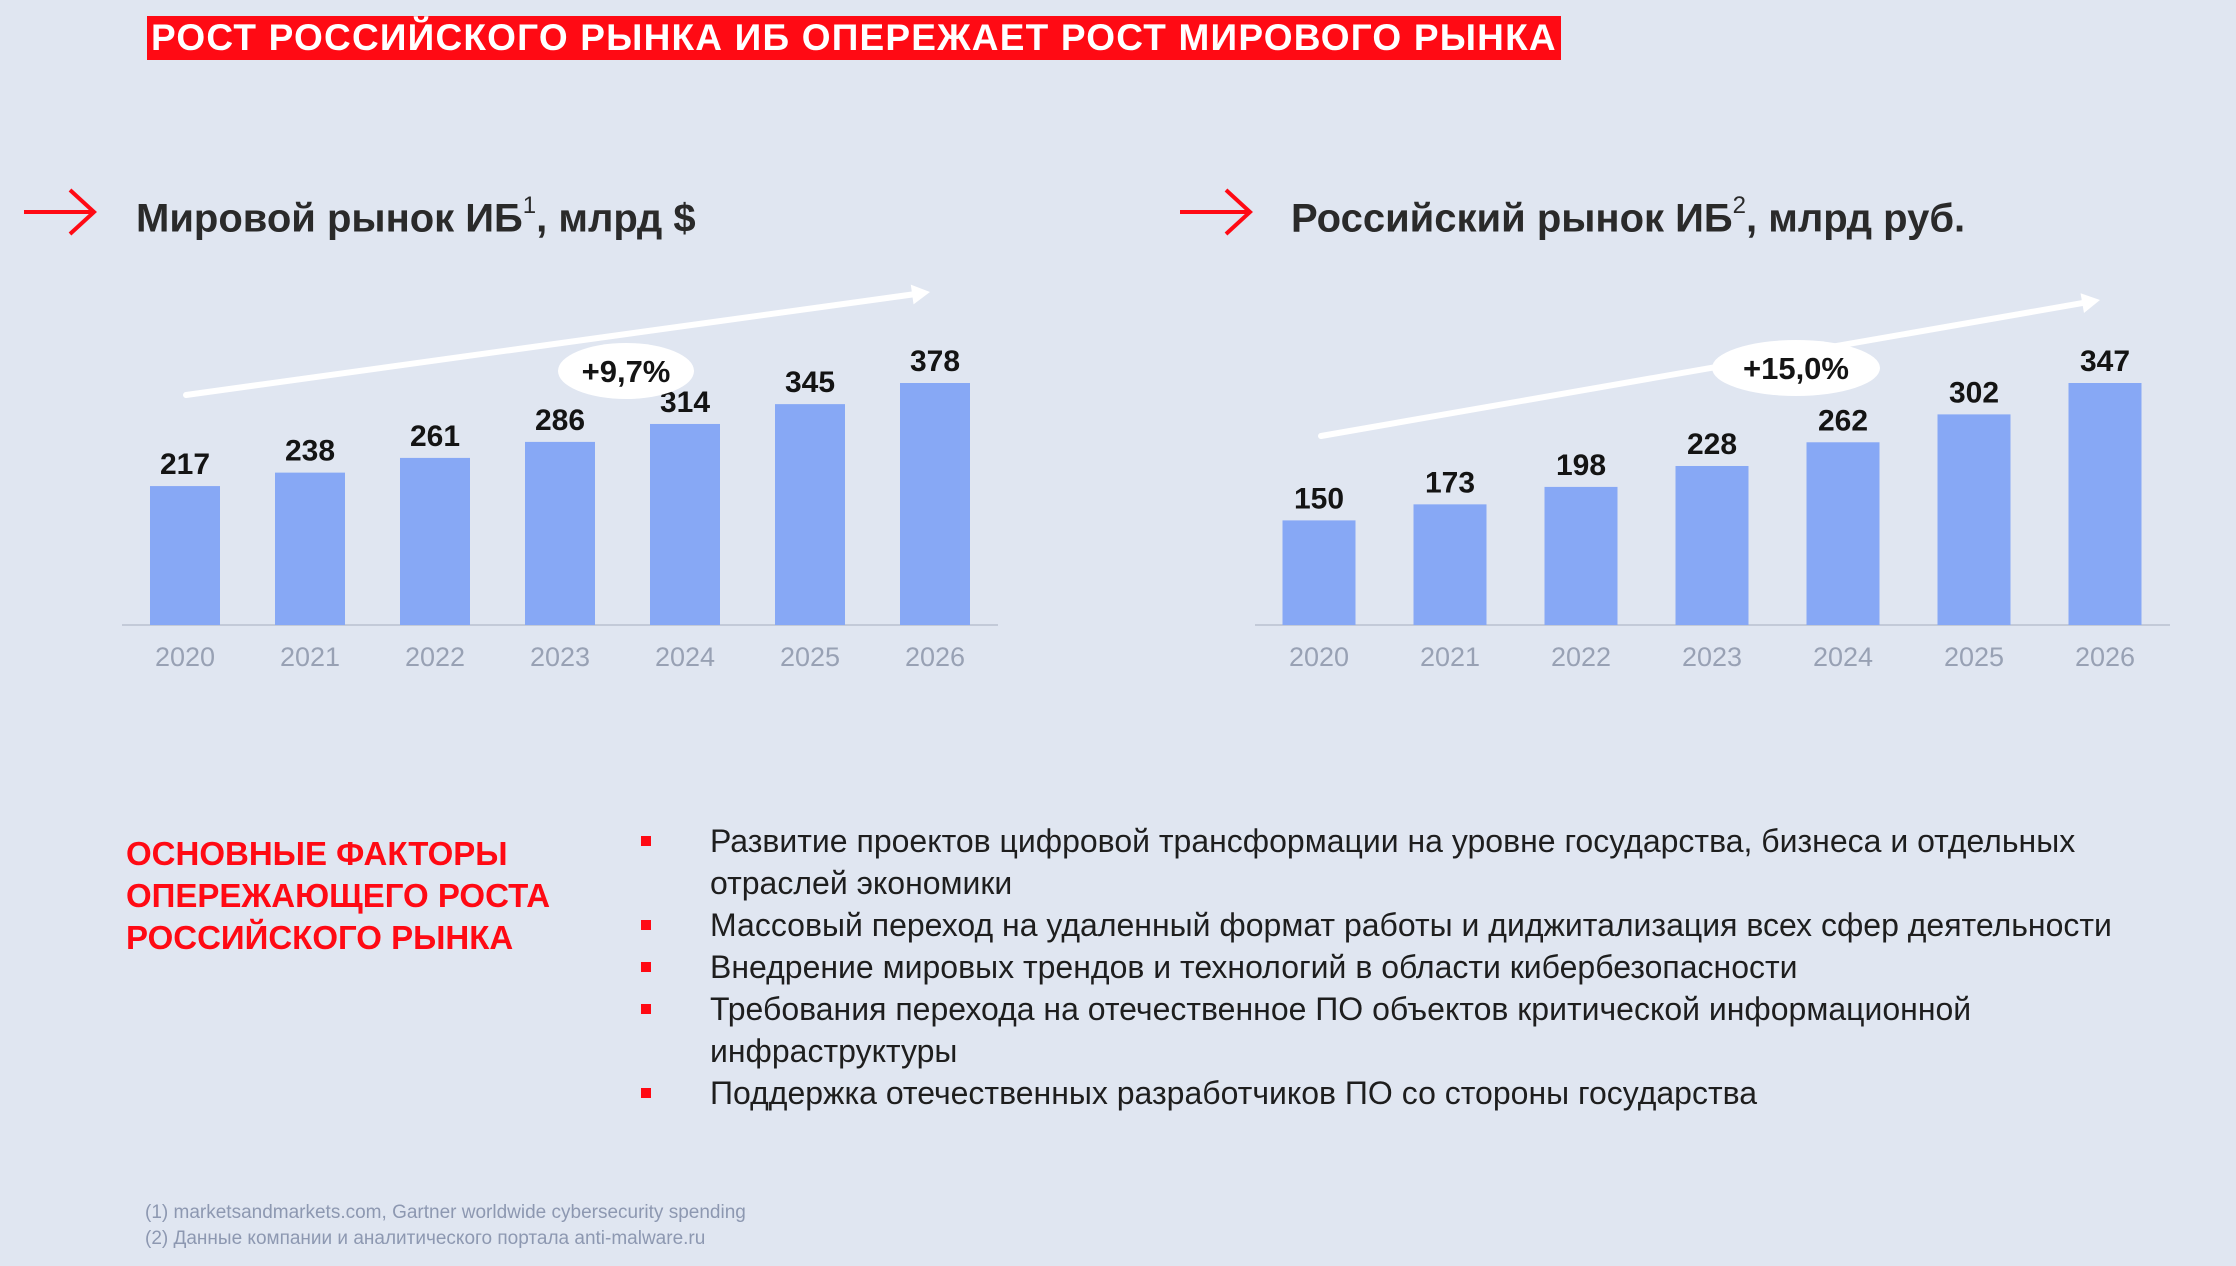 This screenshot has height=1266, width=2236. What do you see at coordinates (1856, 218) in the screenshot?
I see `chart-title-unit: , млрд руб.` at bounding box center [1856, 218].